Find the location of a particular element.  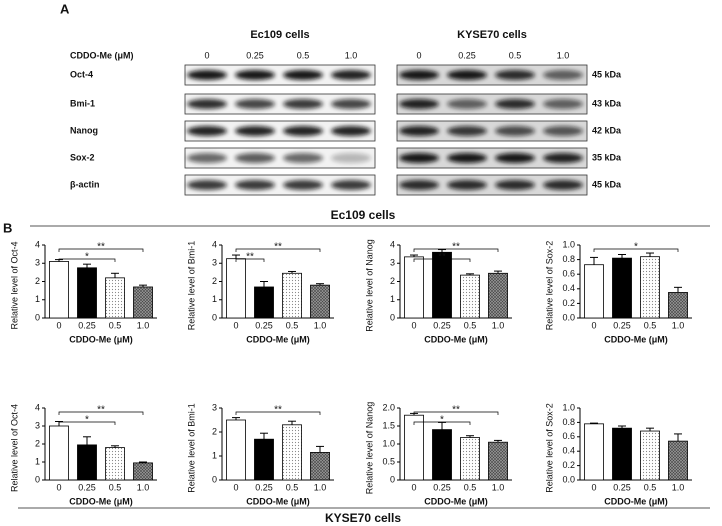

y-axis-label: Relative level of Sox-2 is located at coordinates (549, 448).